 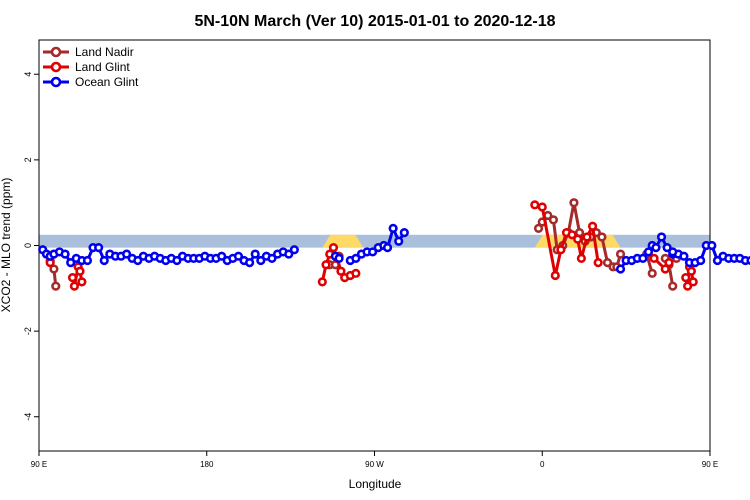 I want to click on y-tick-label-1: -2, so click(x=28, y=331).